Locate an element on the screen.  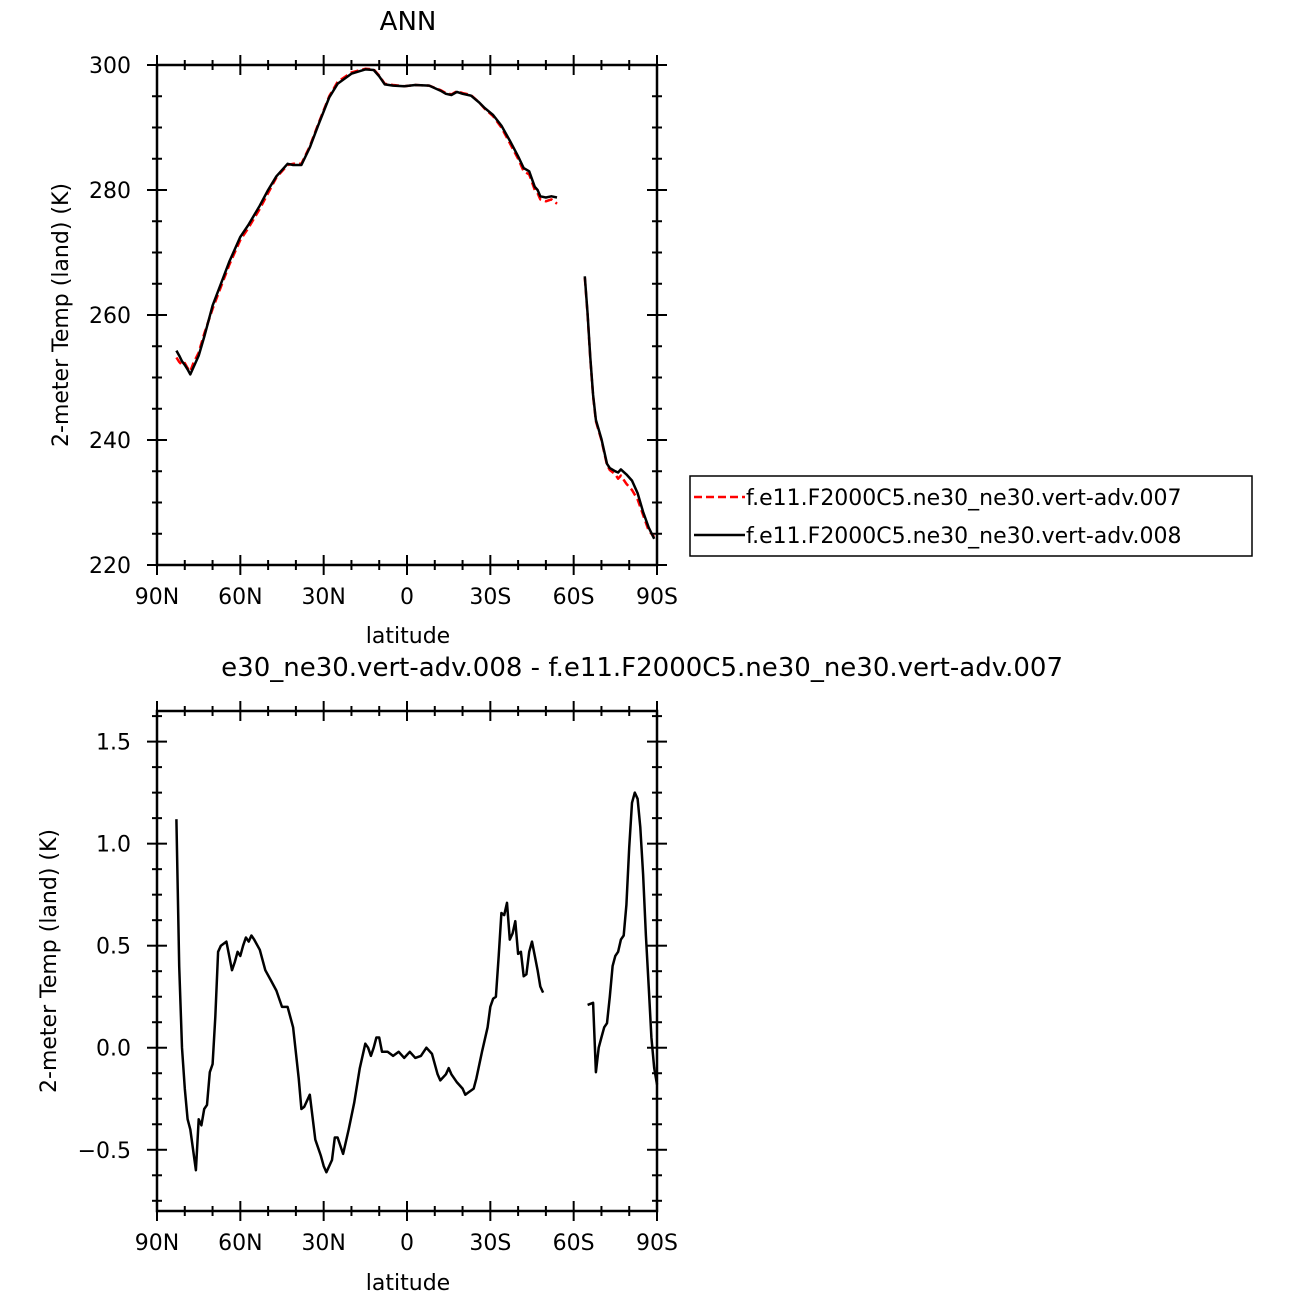
y-tick-label: 1.0 is located at coordinates (113, 845).